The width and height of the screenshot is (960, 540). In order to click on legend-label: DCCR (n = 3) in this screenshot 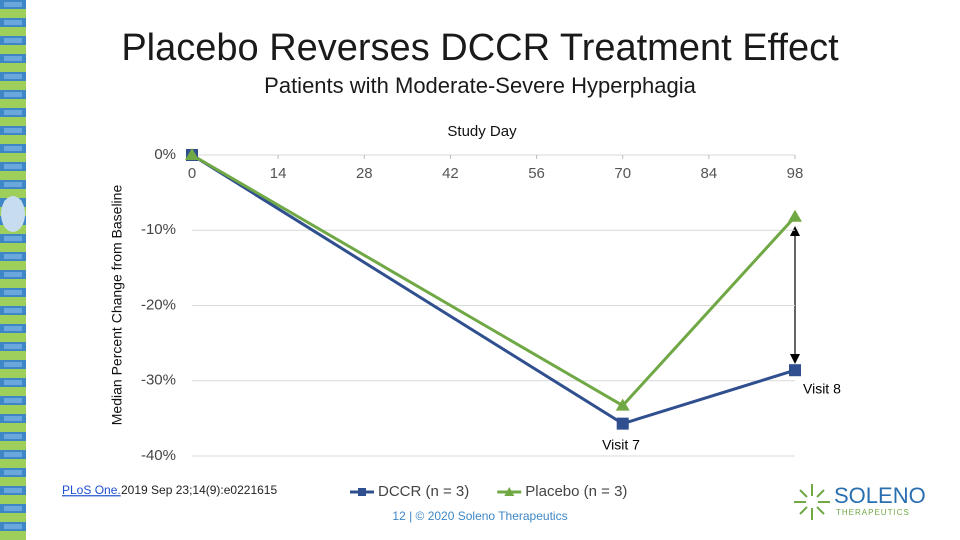, I will do `click(423, 491)`.